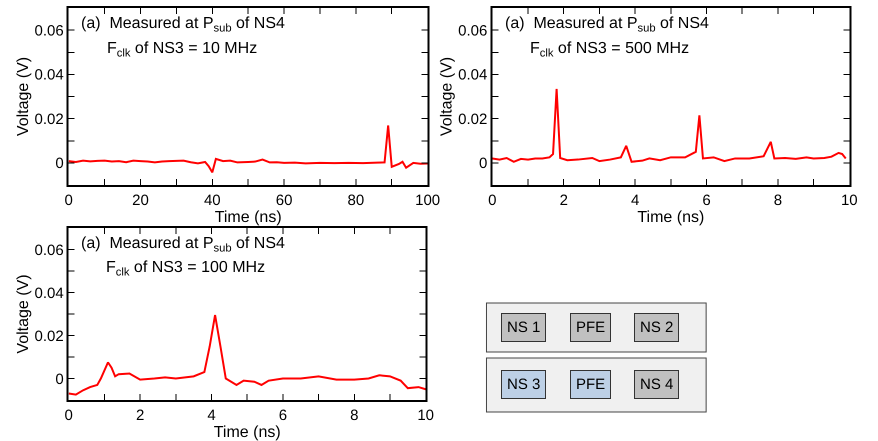  Describe the element at coordinates (284, 200) in the screenshot. I see `x-tick-label: 60` at that location.